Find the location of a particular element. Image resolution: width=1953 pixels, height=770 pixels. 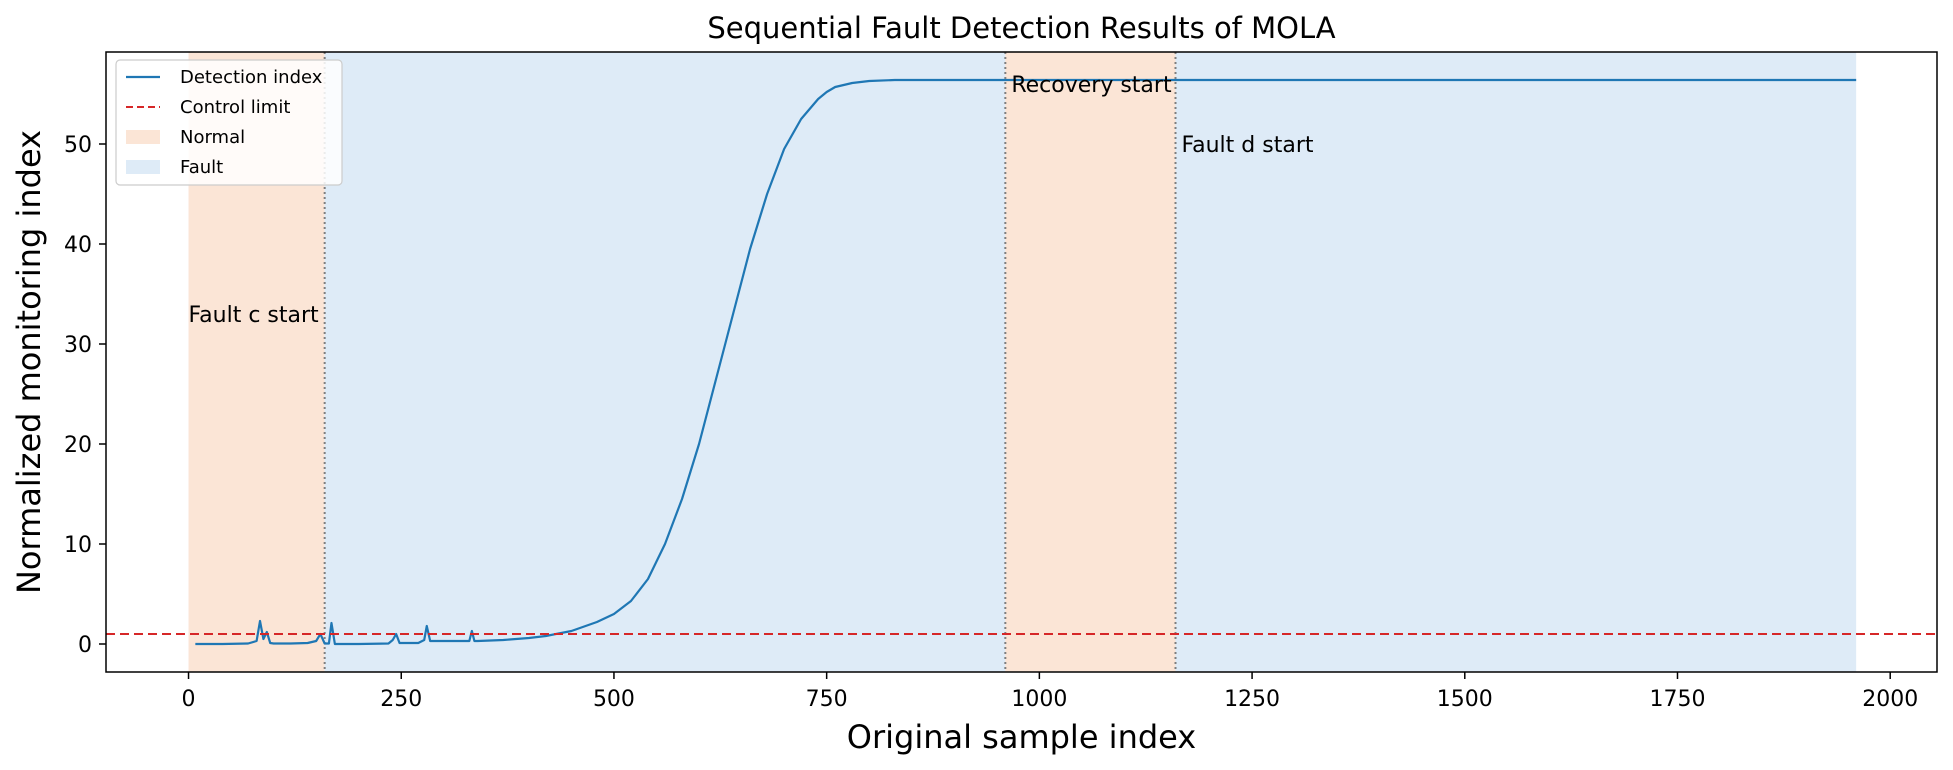

legend-label: Fault is located at coordinates (201, 167).